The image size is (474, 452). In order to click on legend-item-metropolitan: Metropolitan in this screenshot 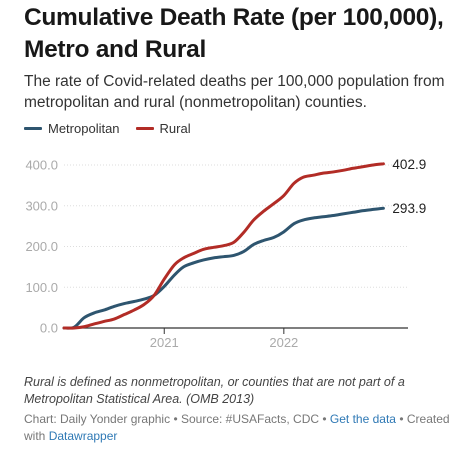, I will do `click(72, 128)`.